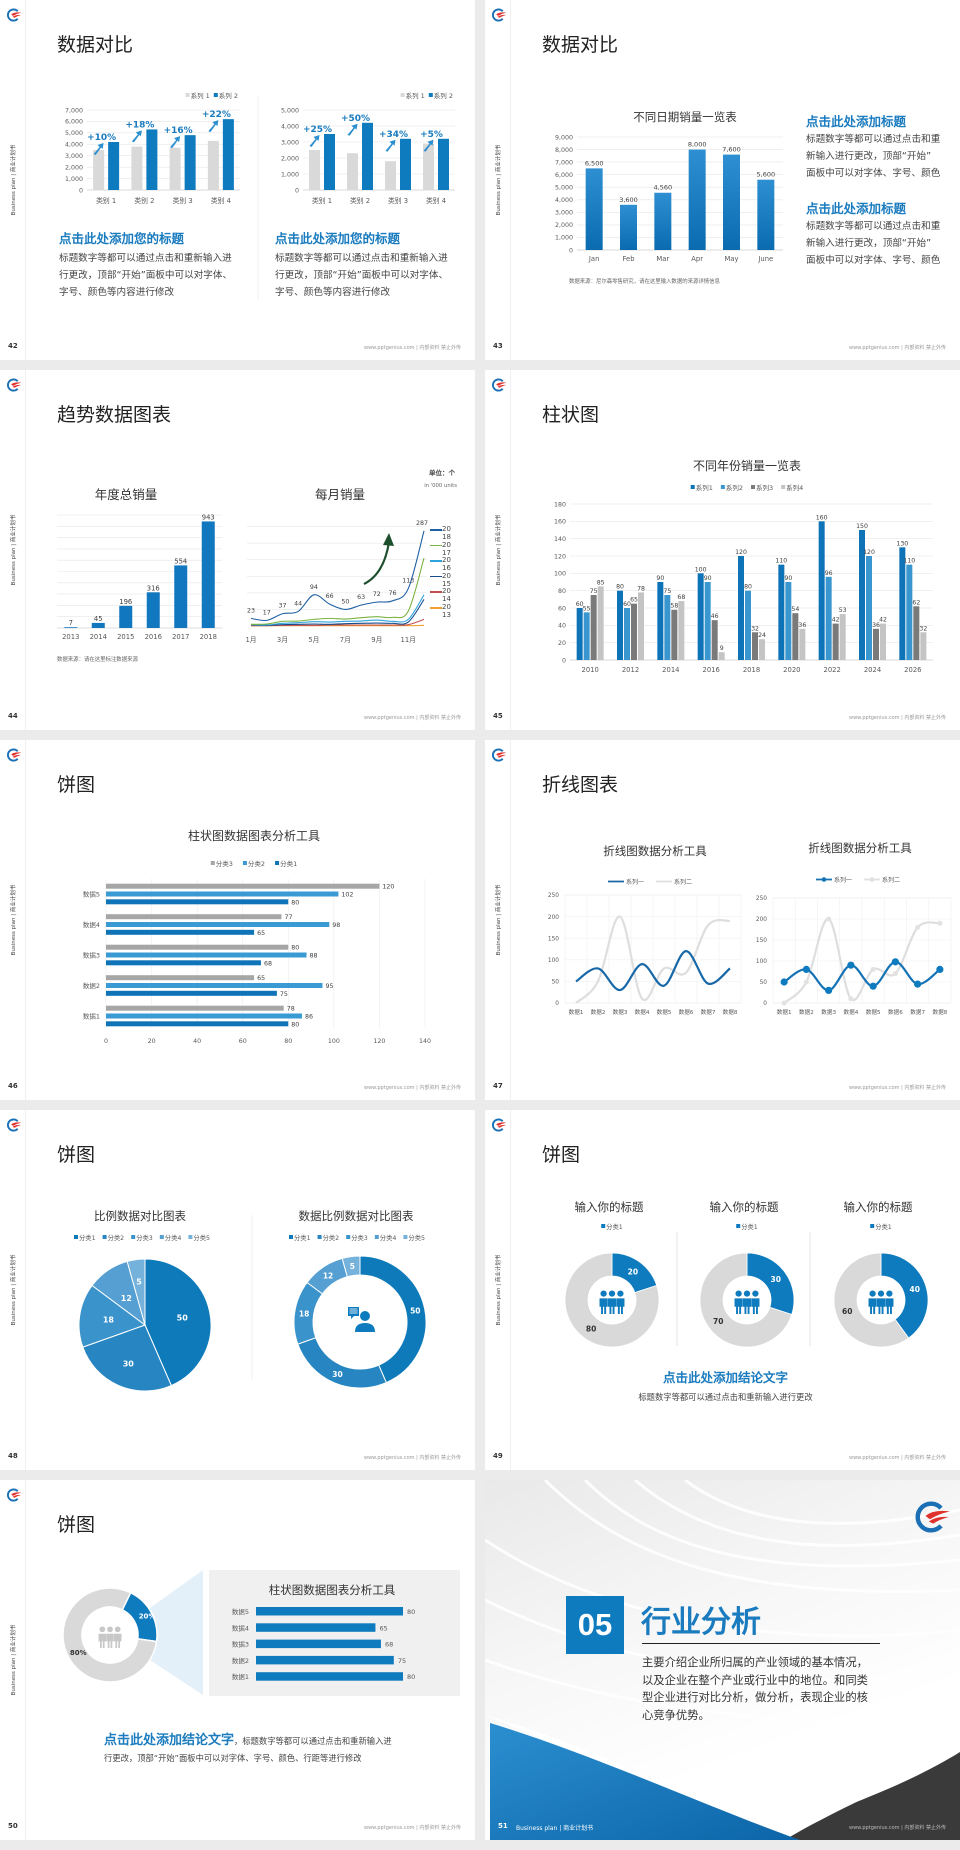 Image resolution: width=960 pixels, height=1850 pixels. Describe the element at coordinates (498, 346) in the screenshot. I see `page-number: 43` at that location.